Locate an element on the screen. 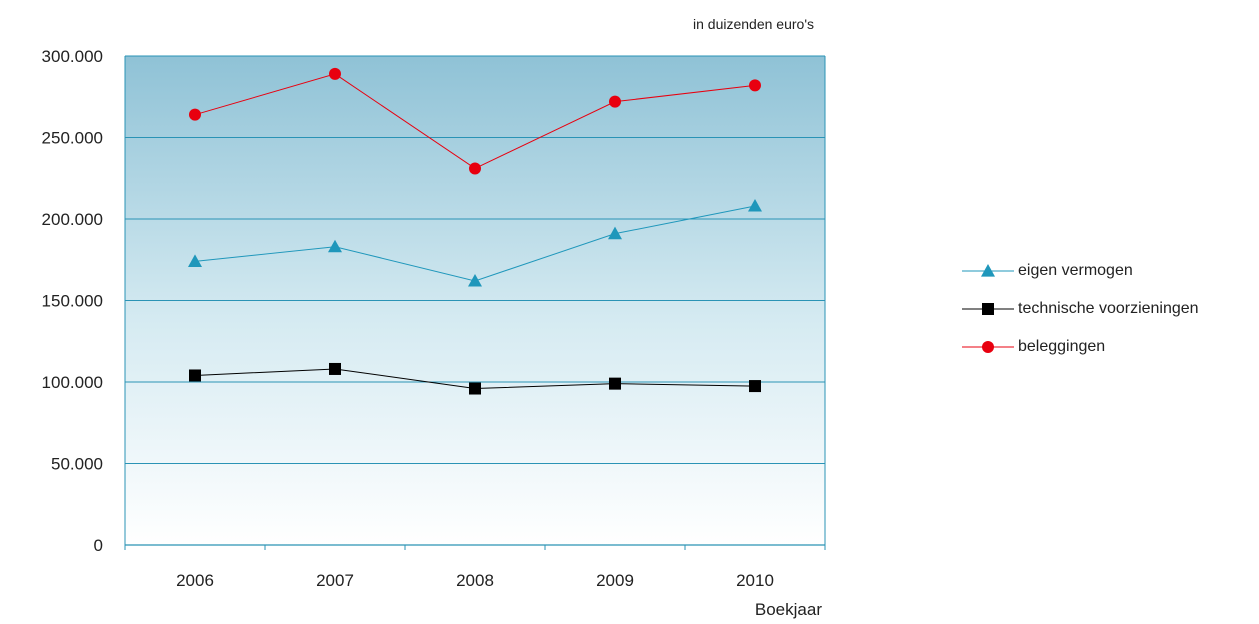  y-tick-label: 0 is located at coordinates (98, 545).